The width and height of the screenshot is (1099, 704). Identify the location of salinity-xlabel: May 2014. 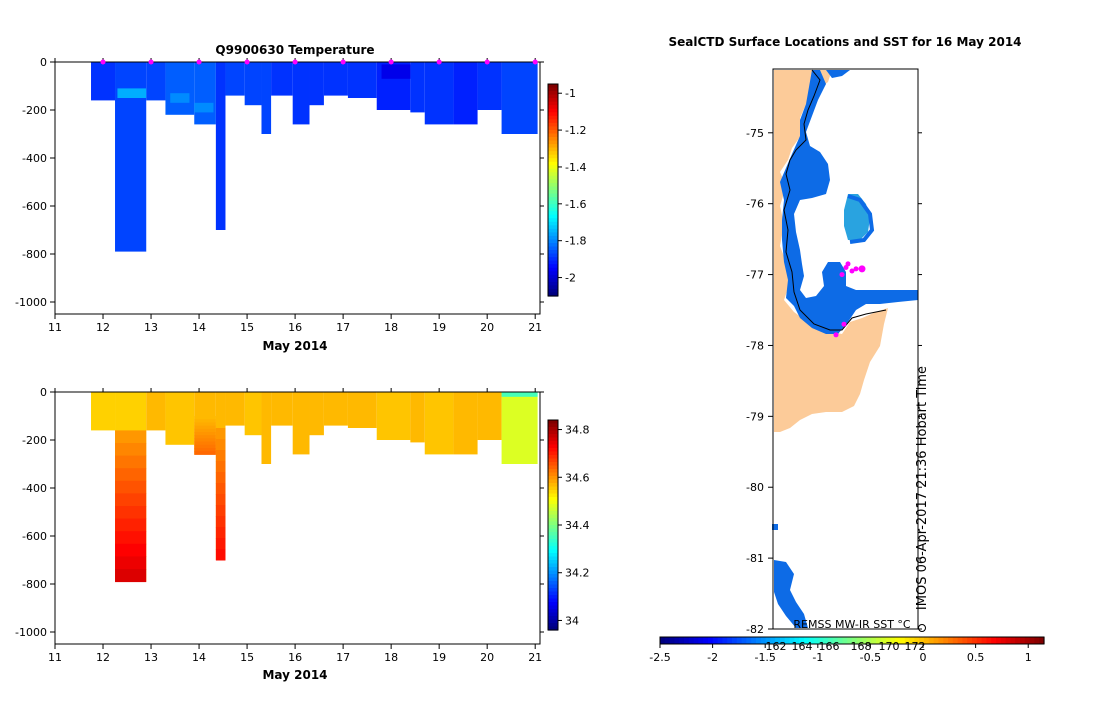
(294, 675).